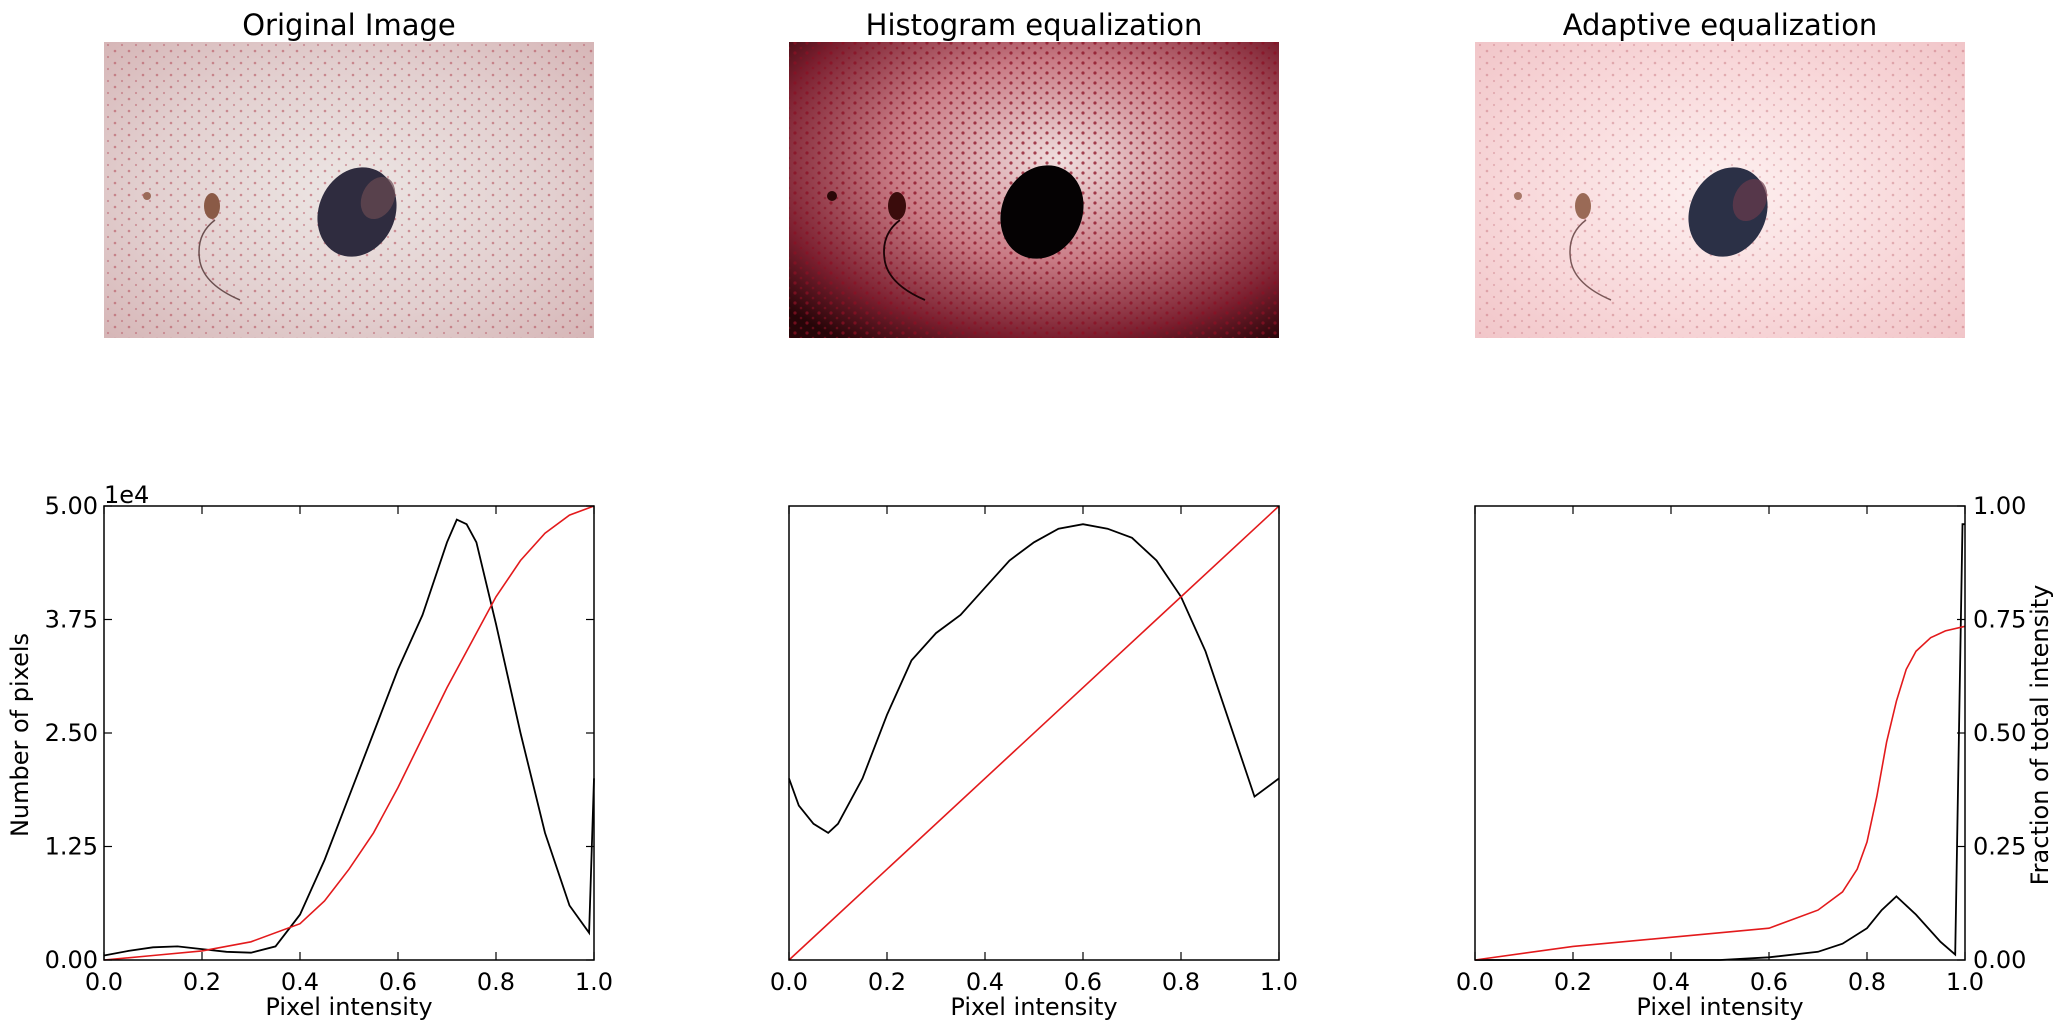 Image resolution: width=2066 pixels, height=1030 pixels. Describe the element at coordinates (1999, 506) in the screenshot. I see `y-right-tick-label: 1.00` at that location.